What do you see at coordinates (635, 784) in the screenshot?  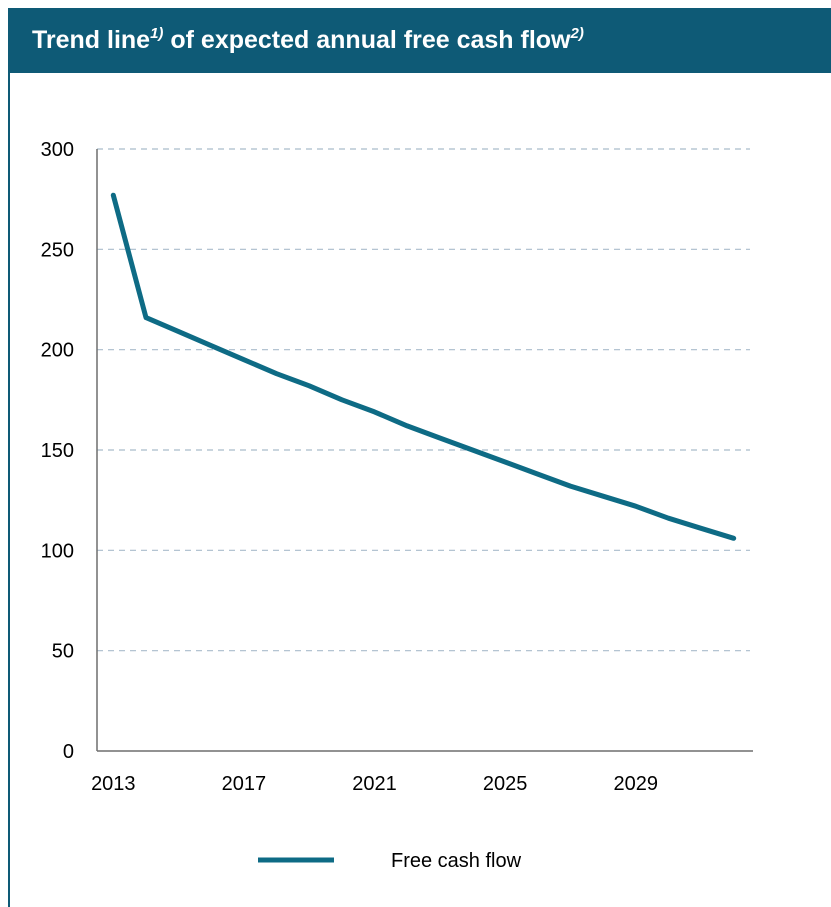 I see `x-tick-label: 2029` at bounding box center [635, 784].